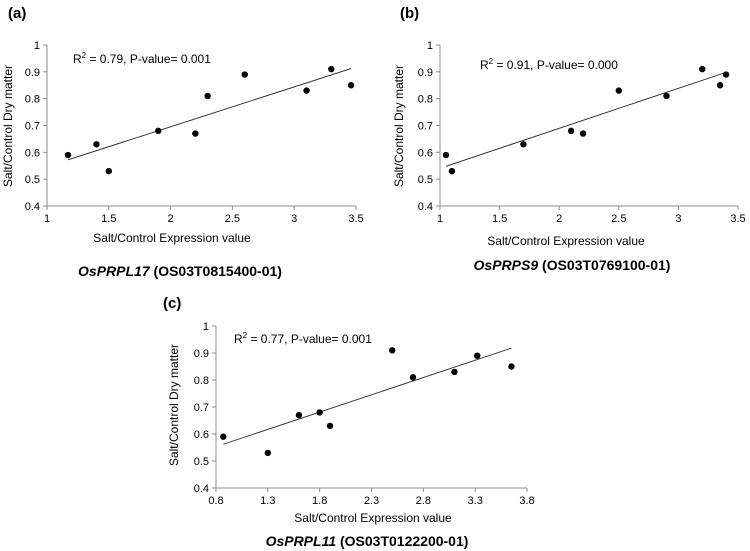 This screenshot has width=750, height=551. What do you see at coordinates (526, 501) in the screenshot?
I see `x-tick-label: 3.8` at bounding box center [526, 501].